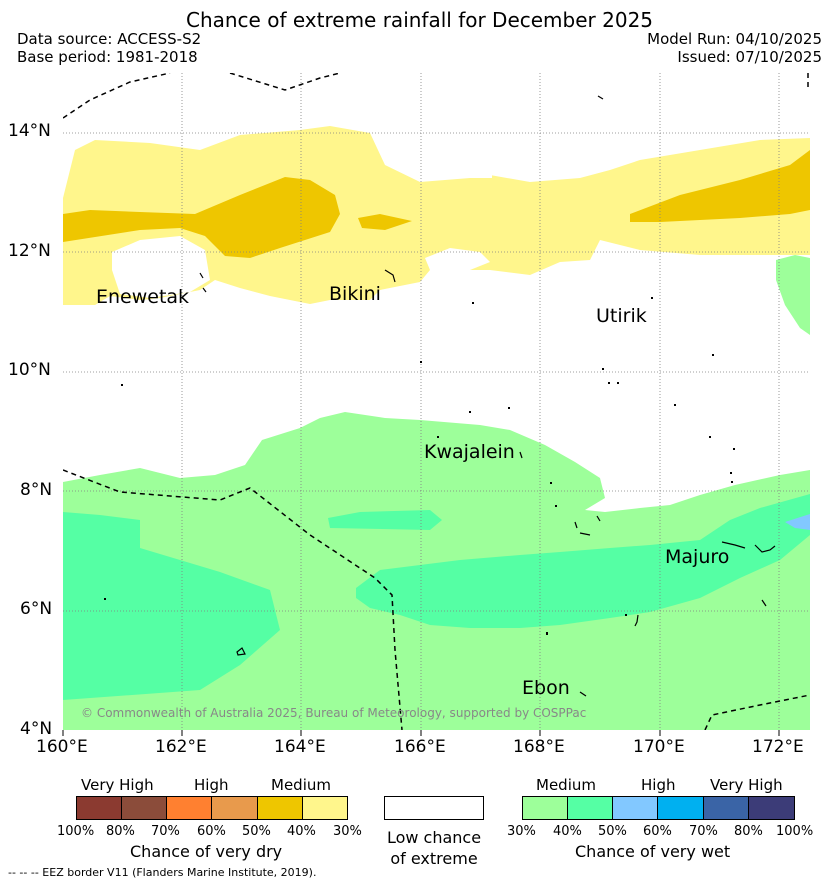  Describe the element at coordinates (420, 747) in the screenshot. I see `lon-label: 166°E` at that location.